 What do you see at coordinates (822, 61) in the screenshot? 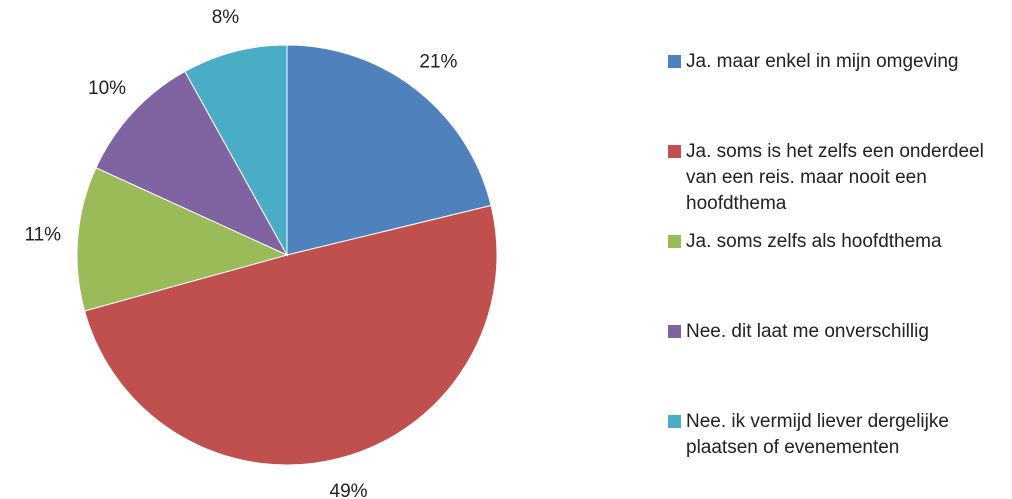
I see `legend-label: Ja. maar enkel in mijn omgeving` at bounding box center [822, 61].